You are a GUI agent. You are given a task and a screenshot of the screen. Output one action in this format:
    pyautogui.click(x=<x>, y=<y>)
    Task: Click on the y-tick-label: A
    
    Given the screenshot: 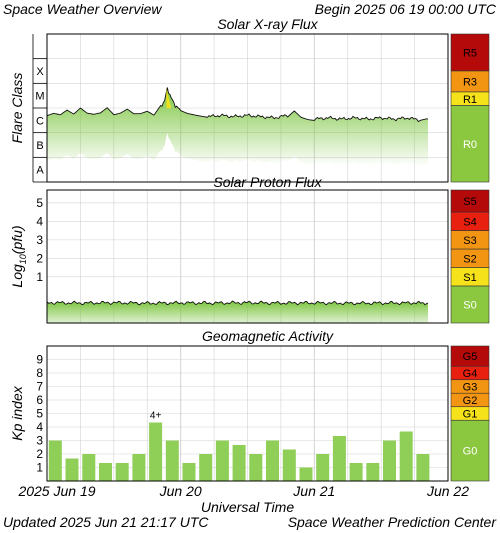 What is the action you would take?
    pyautogui.click(x=40, y=171)
    